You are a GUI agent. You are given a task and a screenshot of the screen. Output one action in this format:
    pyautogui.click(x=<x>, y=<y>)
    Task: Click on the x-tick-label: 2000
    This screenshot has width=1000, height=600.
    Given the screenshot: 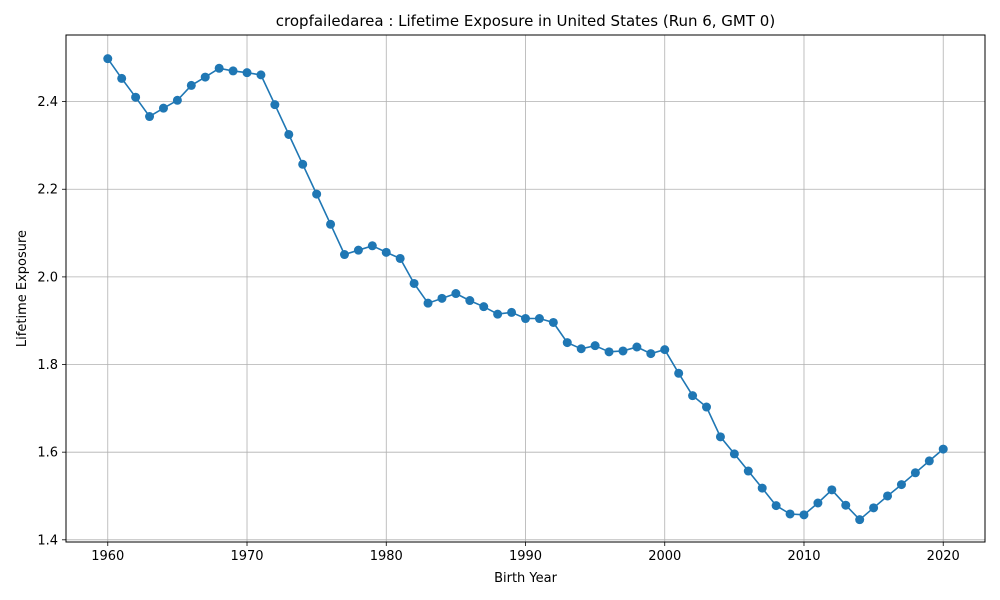 What is the action you would take?
    pyautogui.click(x=664, y=556)
    